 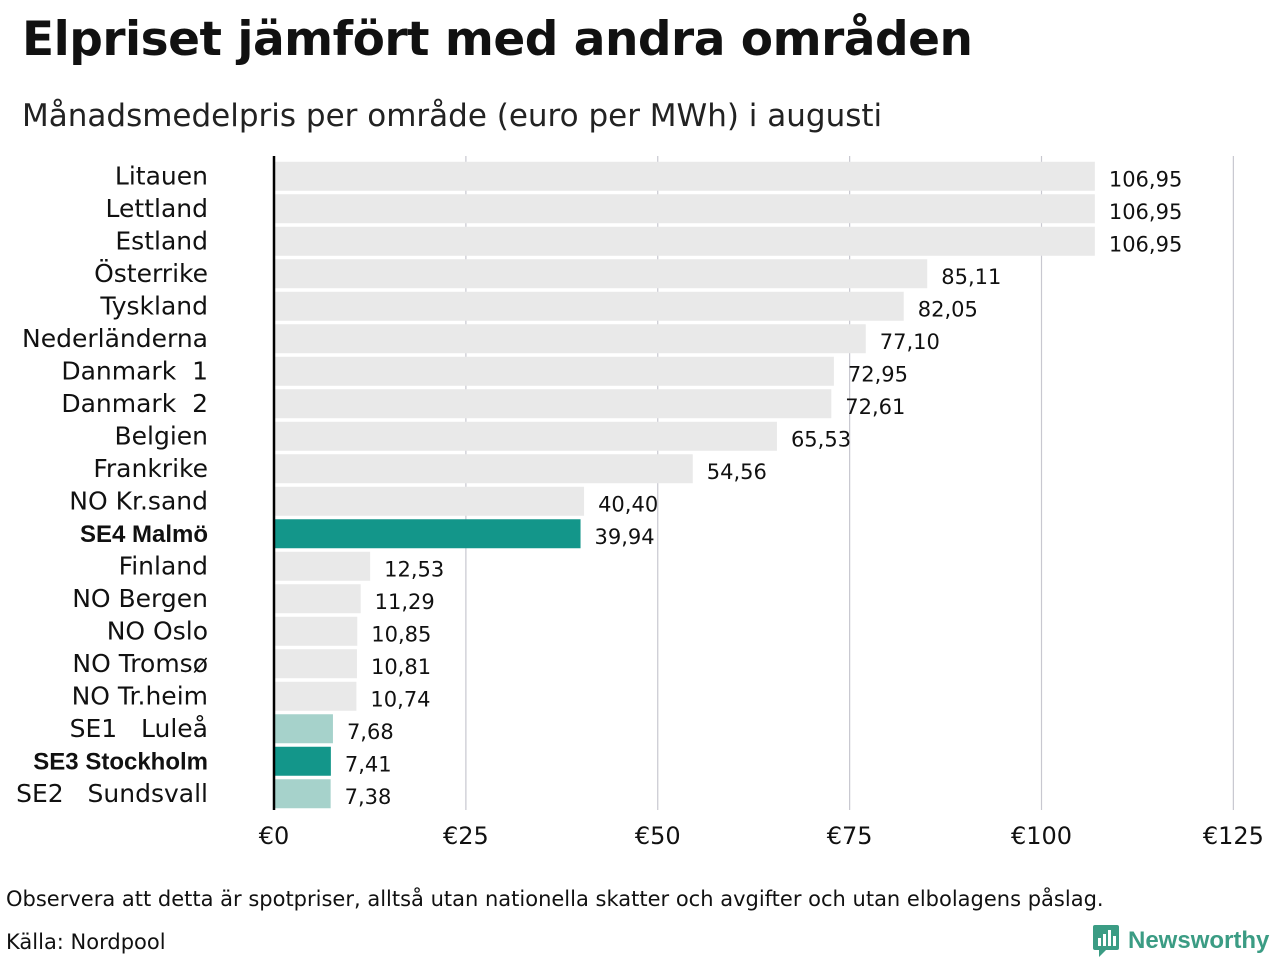 I want to click on x-tick-label: €125, so click(x=1233, y=836).